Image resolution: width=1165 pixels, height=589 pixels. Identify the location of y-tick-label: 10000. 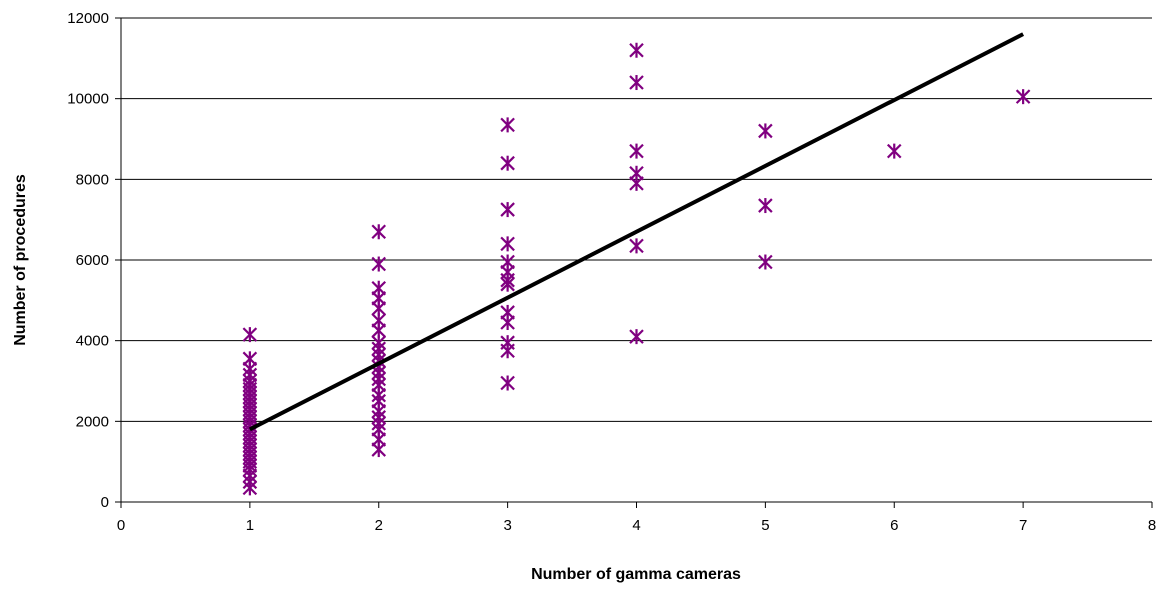
(88, 99).